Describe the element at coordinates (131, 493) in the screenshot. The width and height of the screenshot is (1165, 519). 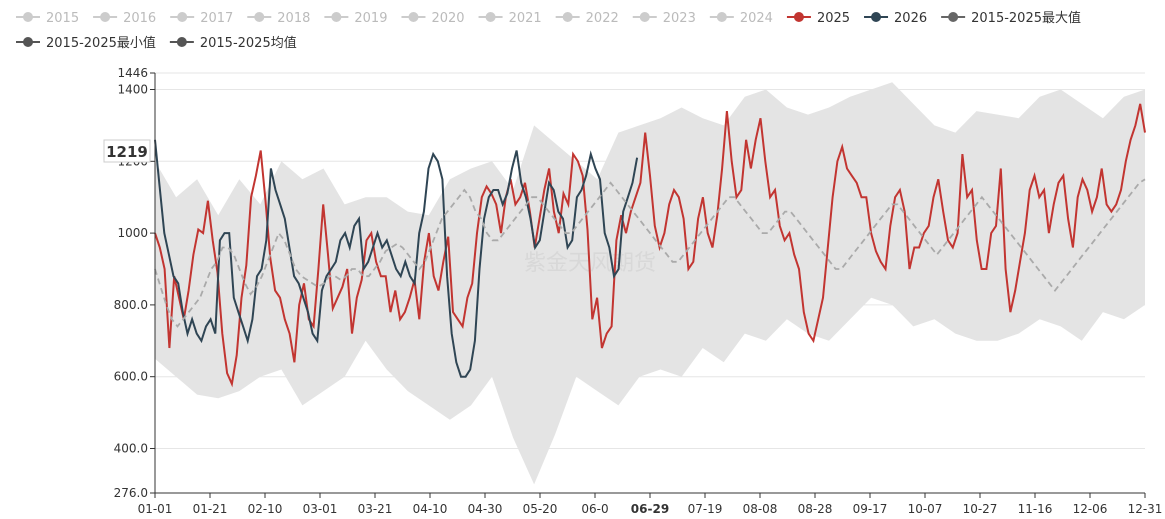
I see `y-tick-label: 276.0` at that location.